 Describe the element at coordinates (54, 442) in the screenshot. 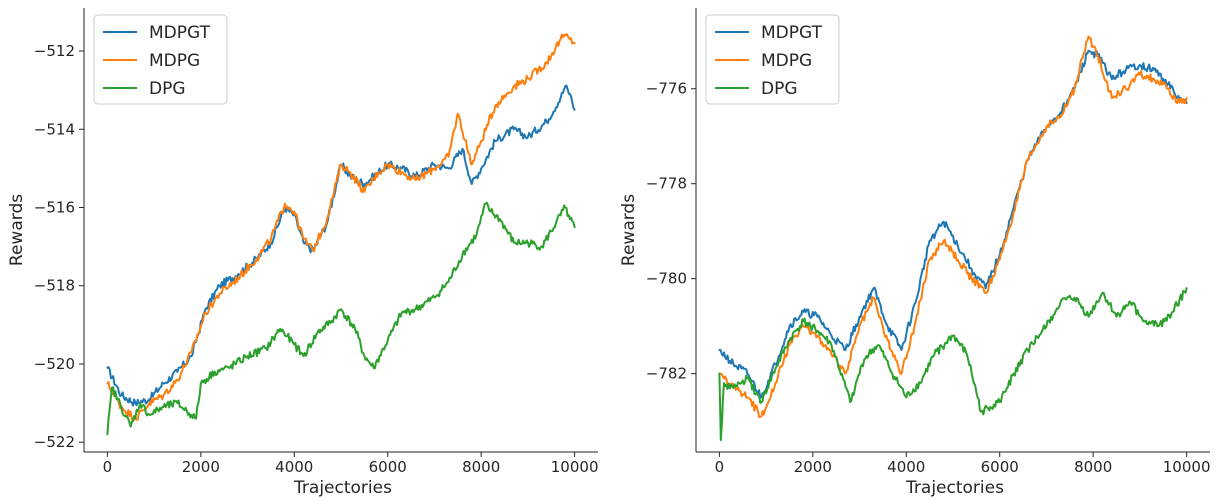

I see `y-tick-label: −522` at that location.